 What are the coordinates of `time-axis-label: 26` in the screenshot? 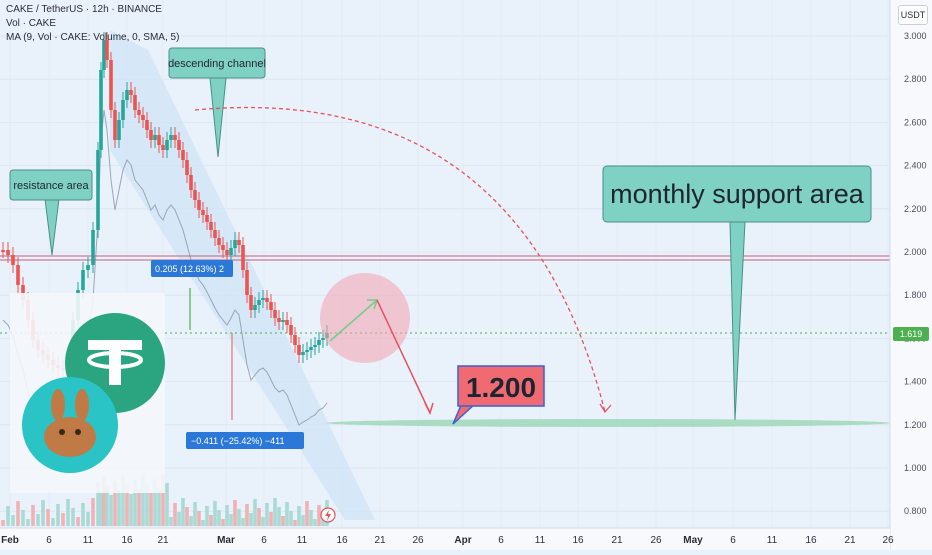 It's located at (656, 540).